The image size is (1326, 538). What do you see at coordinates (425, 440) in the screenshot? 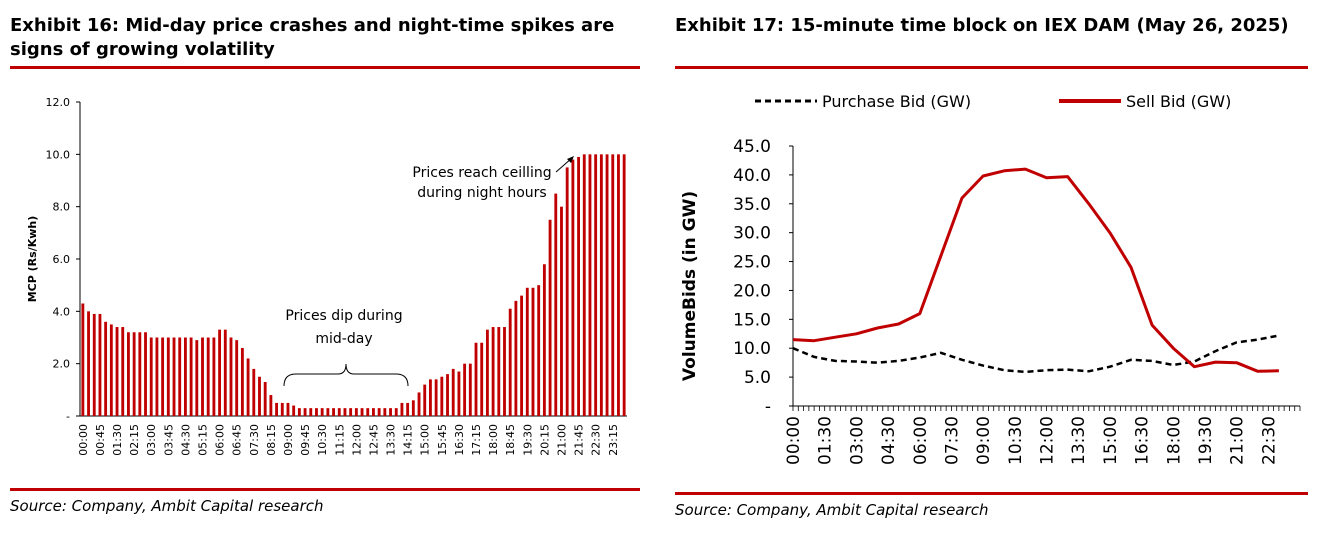
I see `left-x-tick-label: 15:00` at bounding box center [425, 440].